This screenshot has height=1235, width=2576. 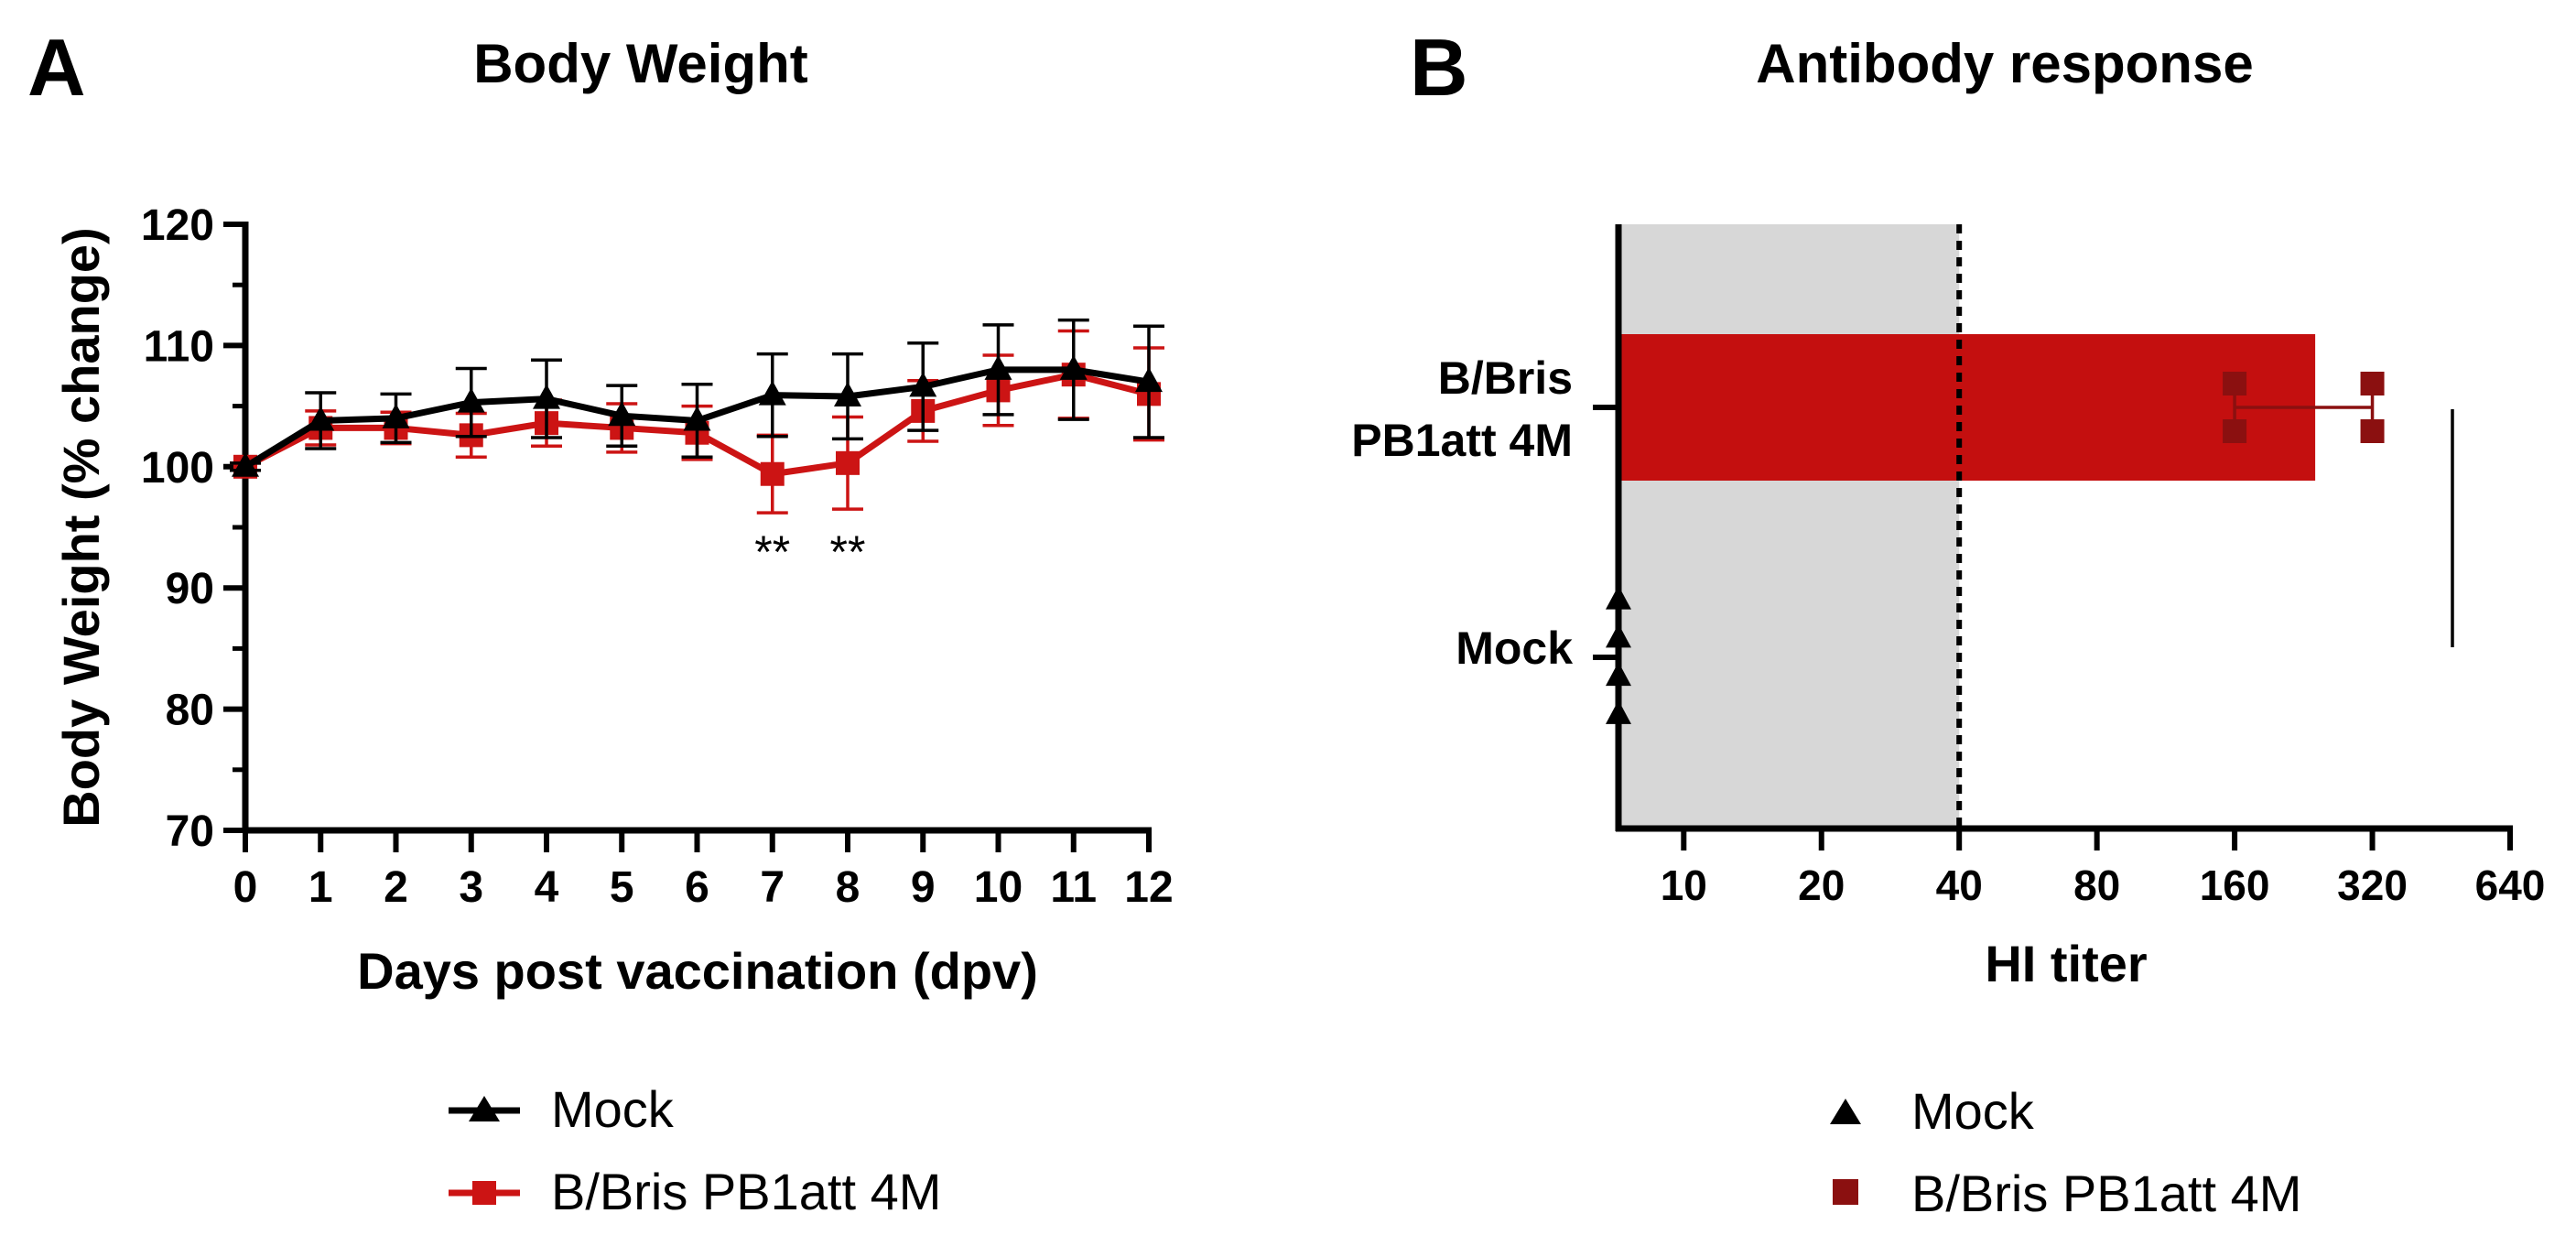 I want to click on below-threshold-region, so click(x=1789, y=526).